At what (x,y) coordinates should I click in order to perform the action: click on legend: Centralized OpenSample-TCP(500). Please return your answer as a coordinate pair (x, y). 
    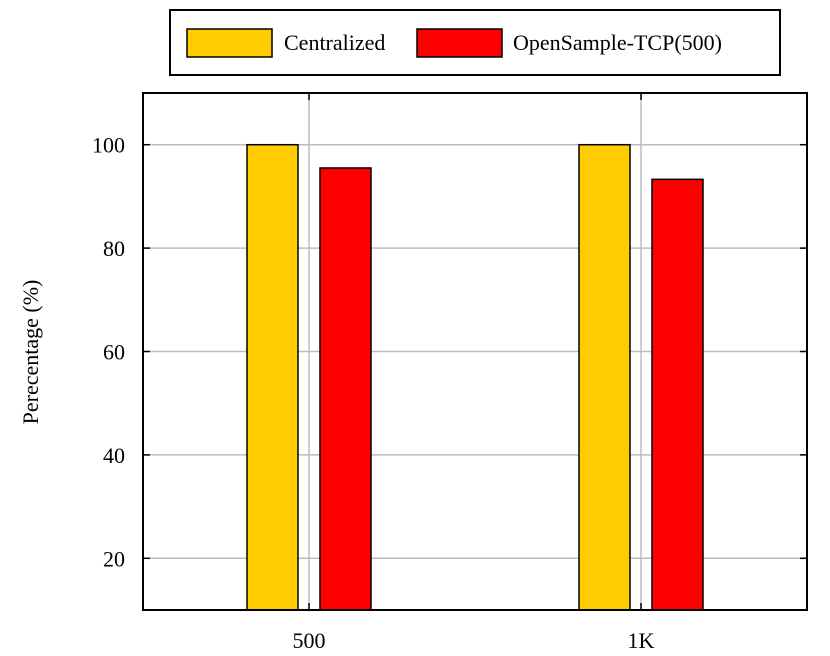
    Looking at the image, I should click on (475, 42).